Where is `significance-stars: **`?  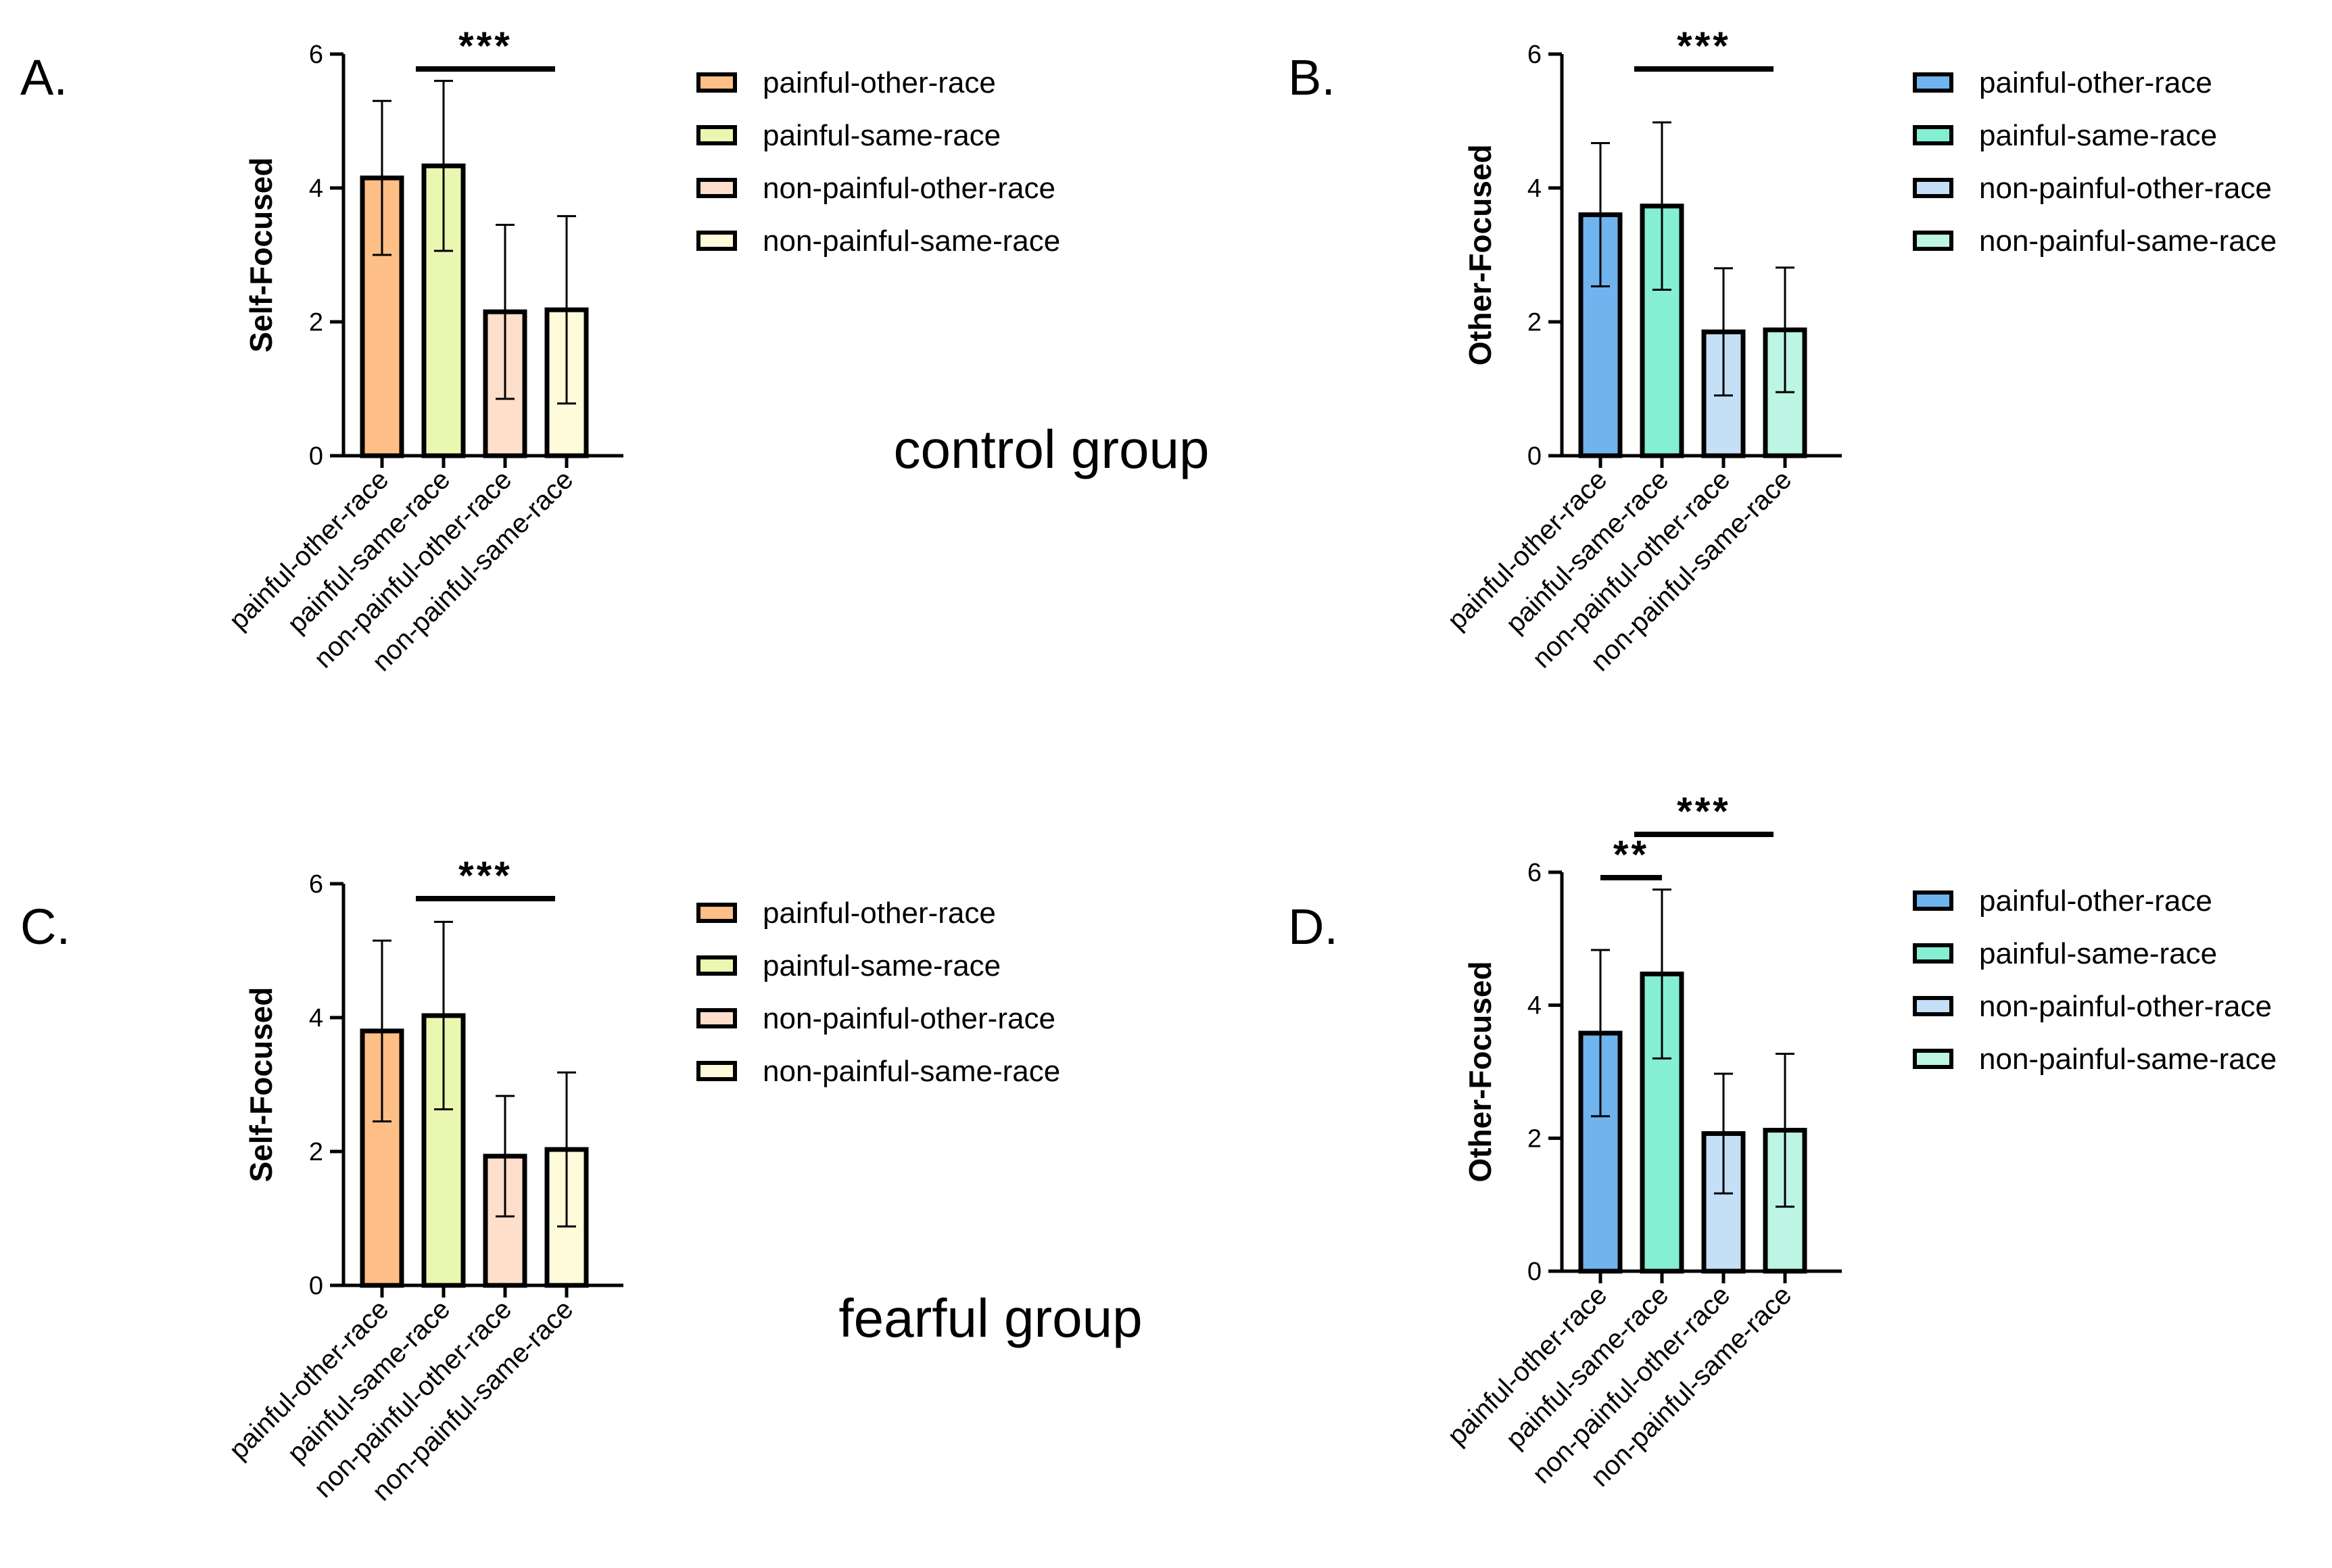 significance-stars: ** is located at coordinates (1631, 855).